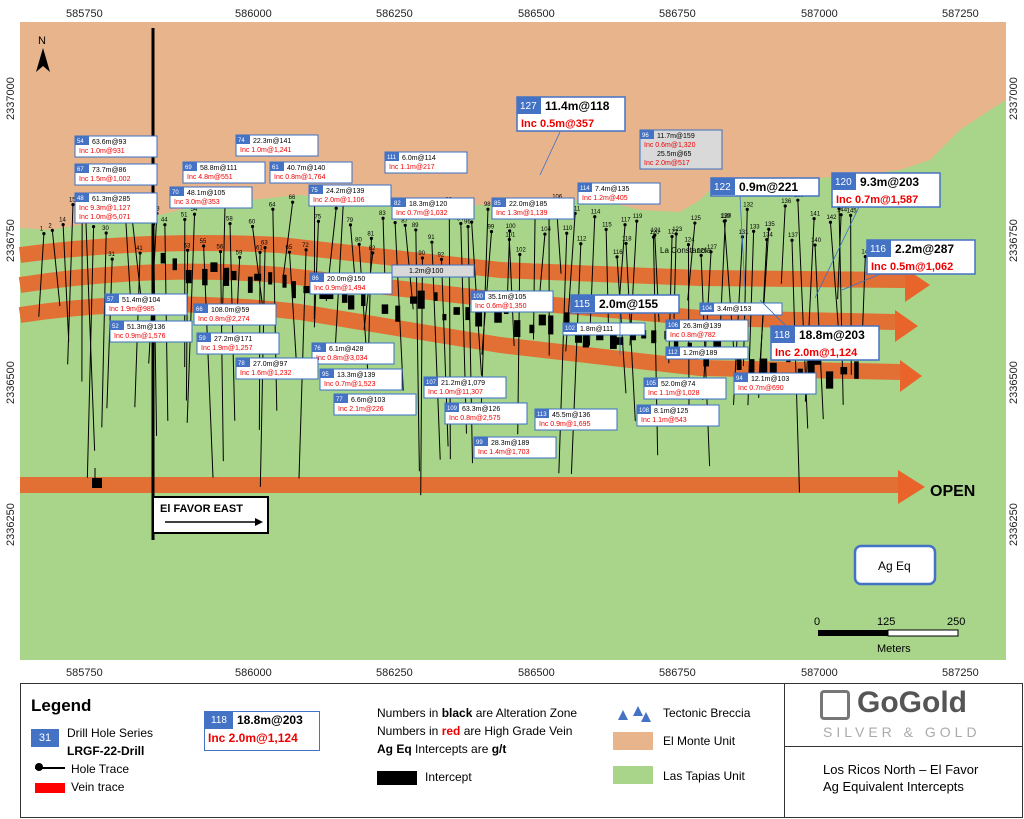 The width and height of the screenshot is (1024, 819). What do you see at coordinates (726, 217) in the screenshot?
I see `drill-hole-label: 128` at bounding box center [726, 217].